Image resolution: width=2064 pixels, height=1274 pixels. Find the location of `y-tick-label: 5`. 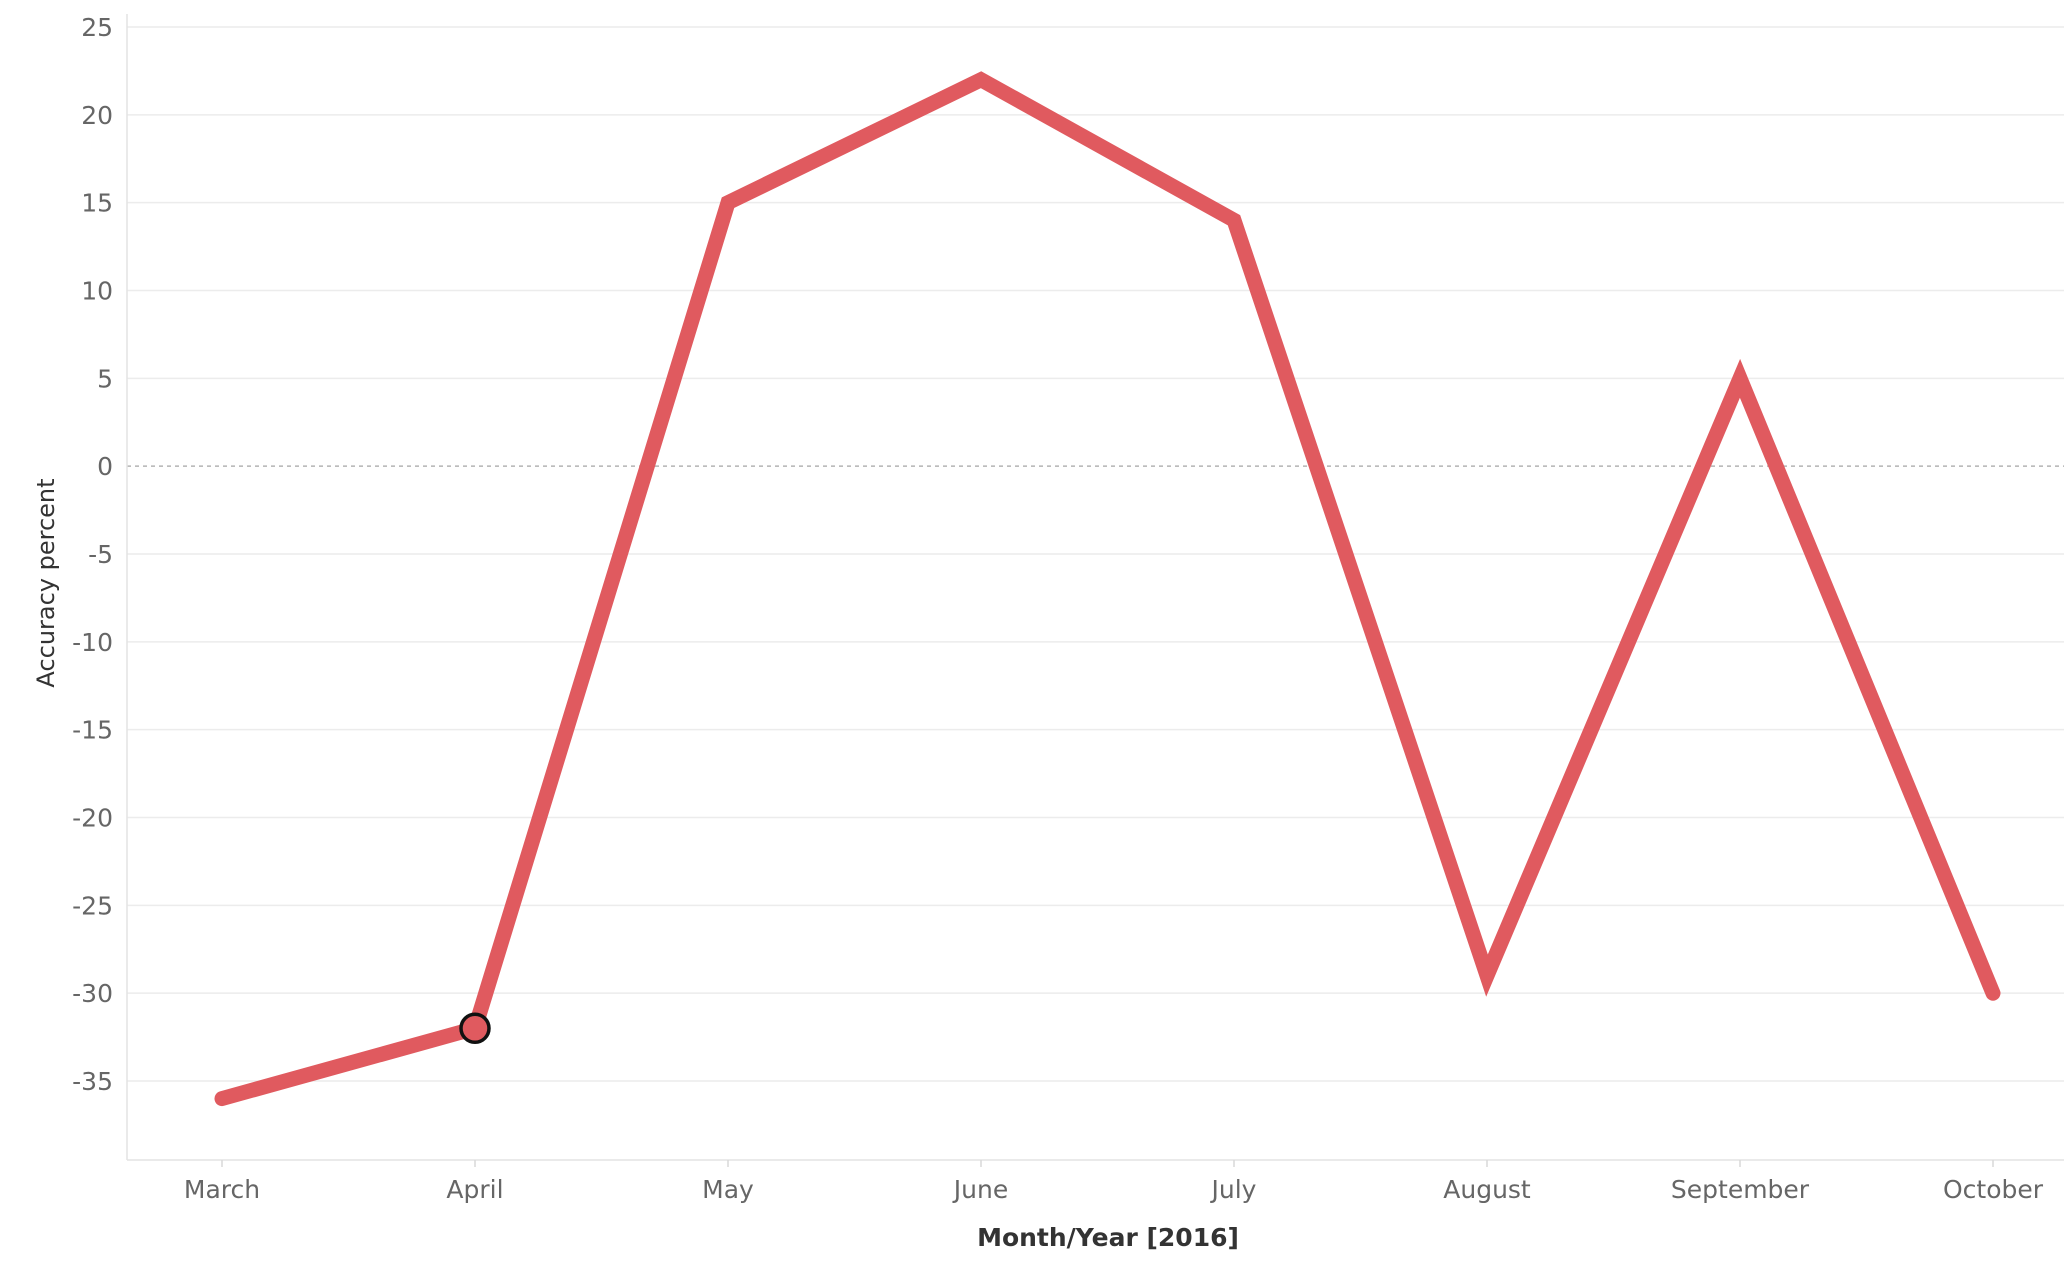

y-tick-label: 5 is located at coordinates (105, 378).